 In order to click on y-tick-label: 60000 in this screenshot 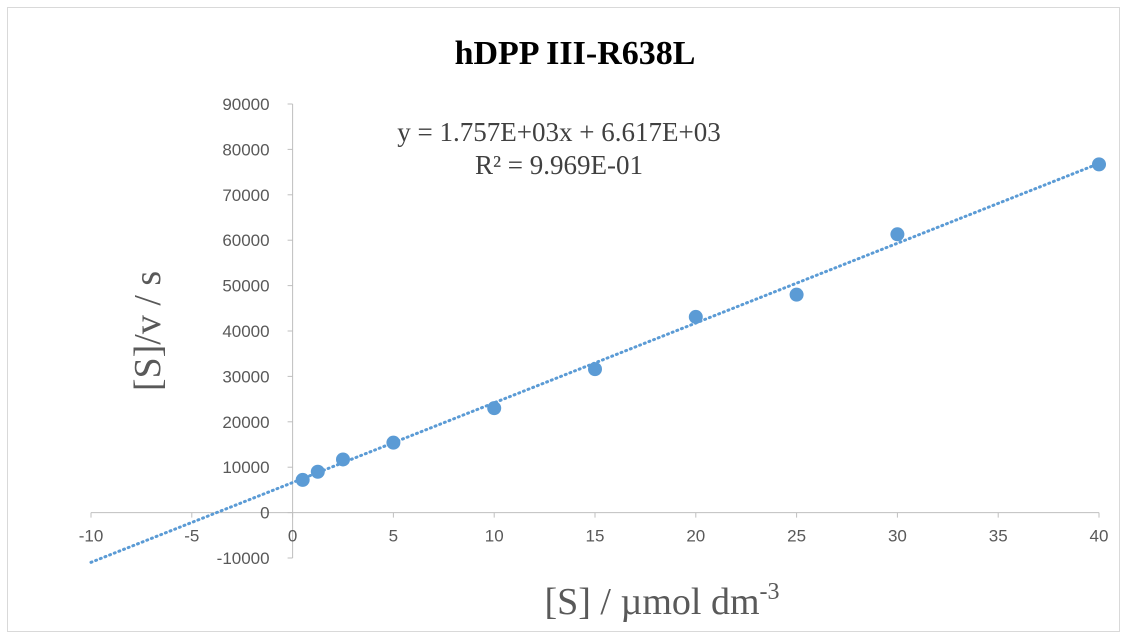, I will do `click(245, 240)`.